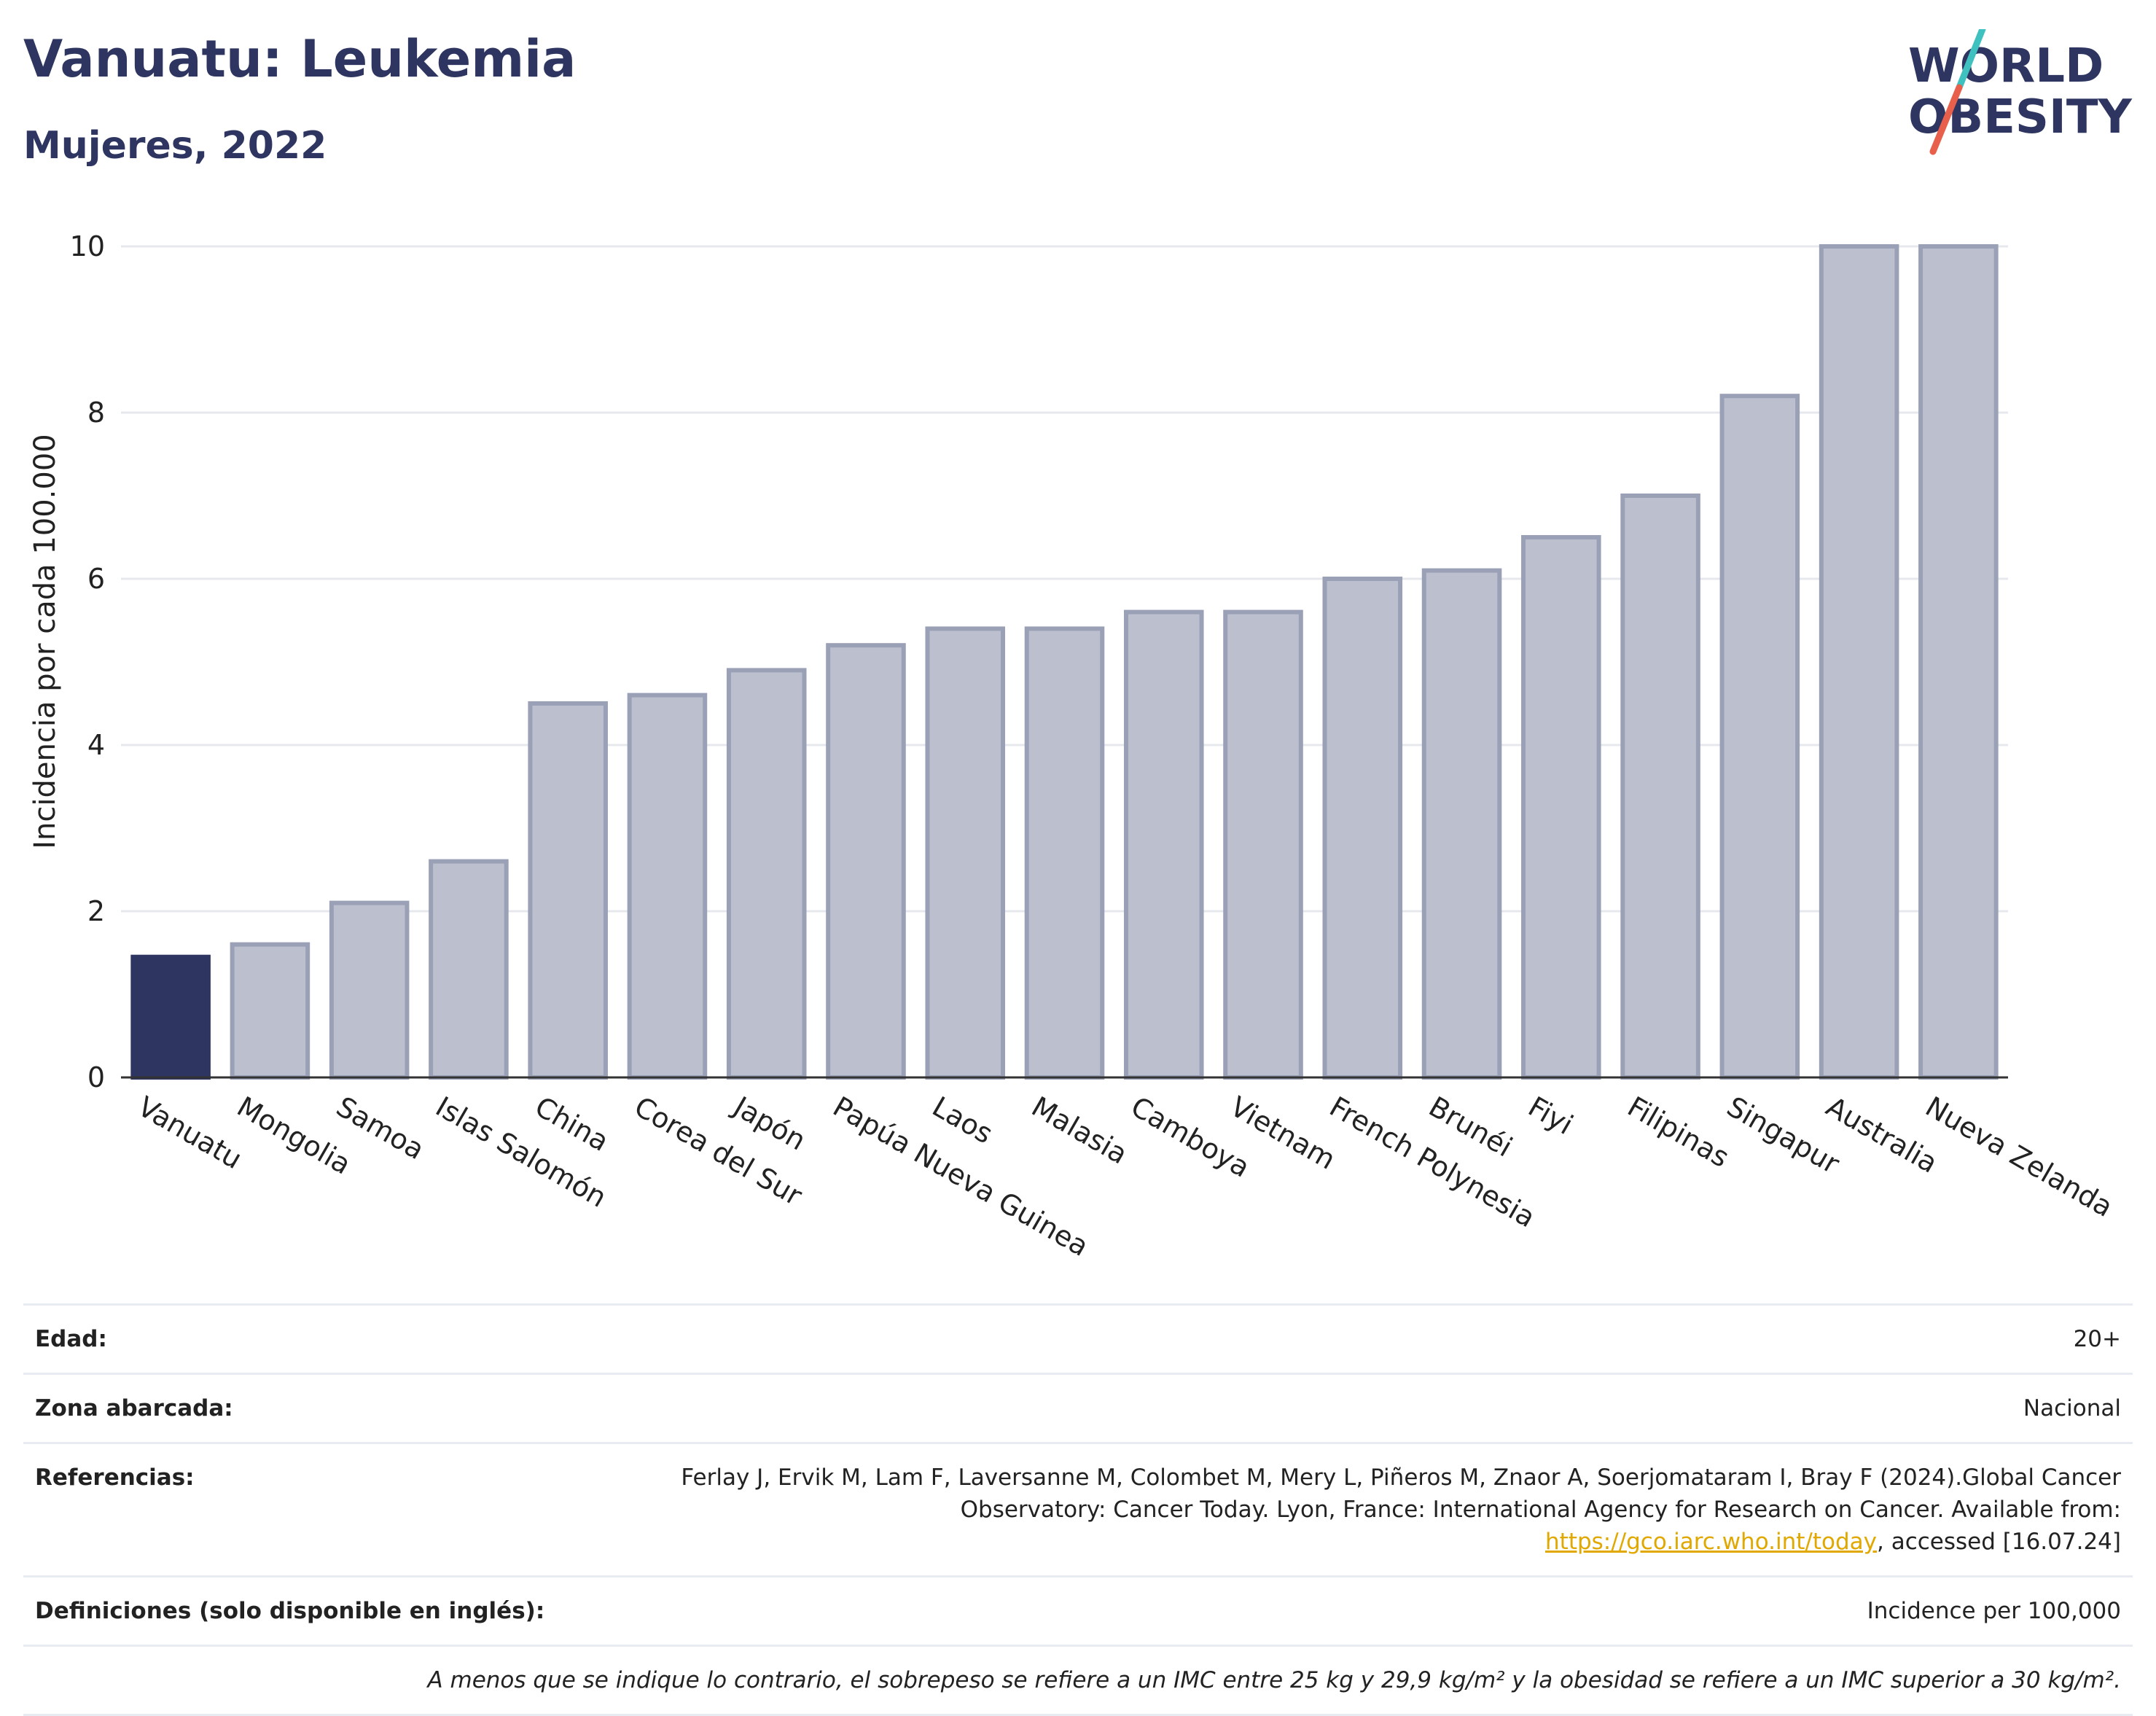 The width and height of the screenshot is (2156, 1716). What do you see at coordinates (469, 969) in the screenshot?
I see `bar-islas-salomón` at bounding box center [469, 969].